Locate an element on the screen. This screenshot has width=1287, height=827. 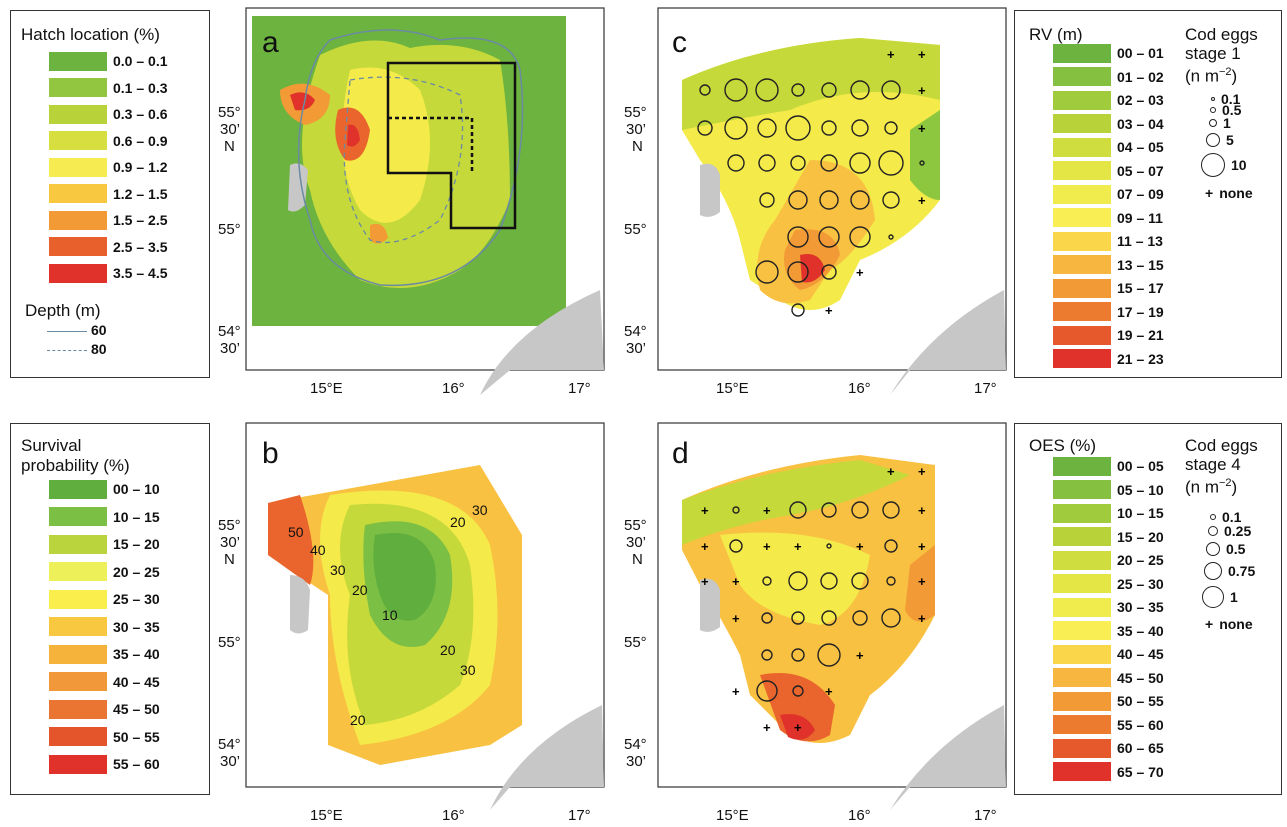
legend-row: 15 – 20 is located at coordinates (1108, 537).